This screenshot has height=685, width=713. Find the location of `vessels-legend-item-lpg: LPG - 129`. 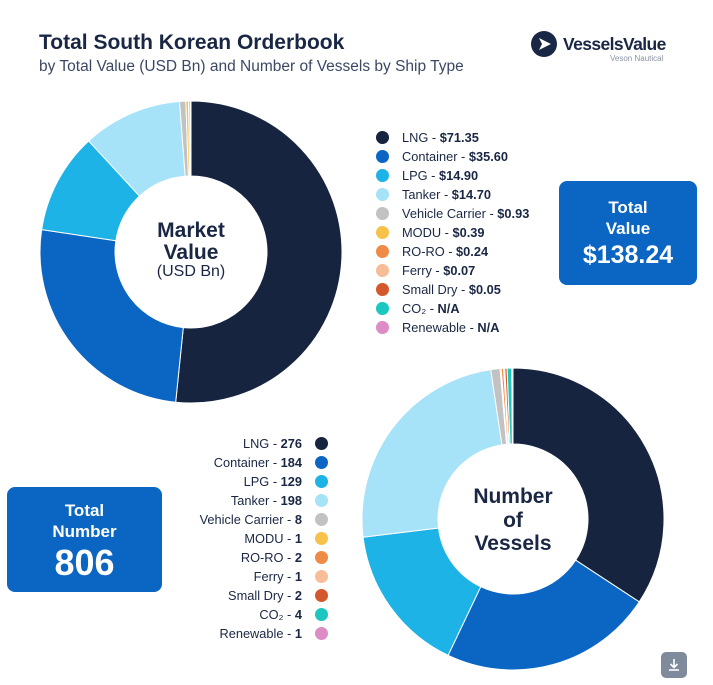

vessels-legend-item-lpg: LPG - 129 is located at coordinates (244, 481).